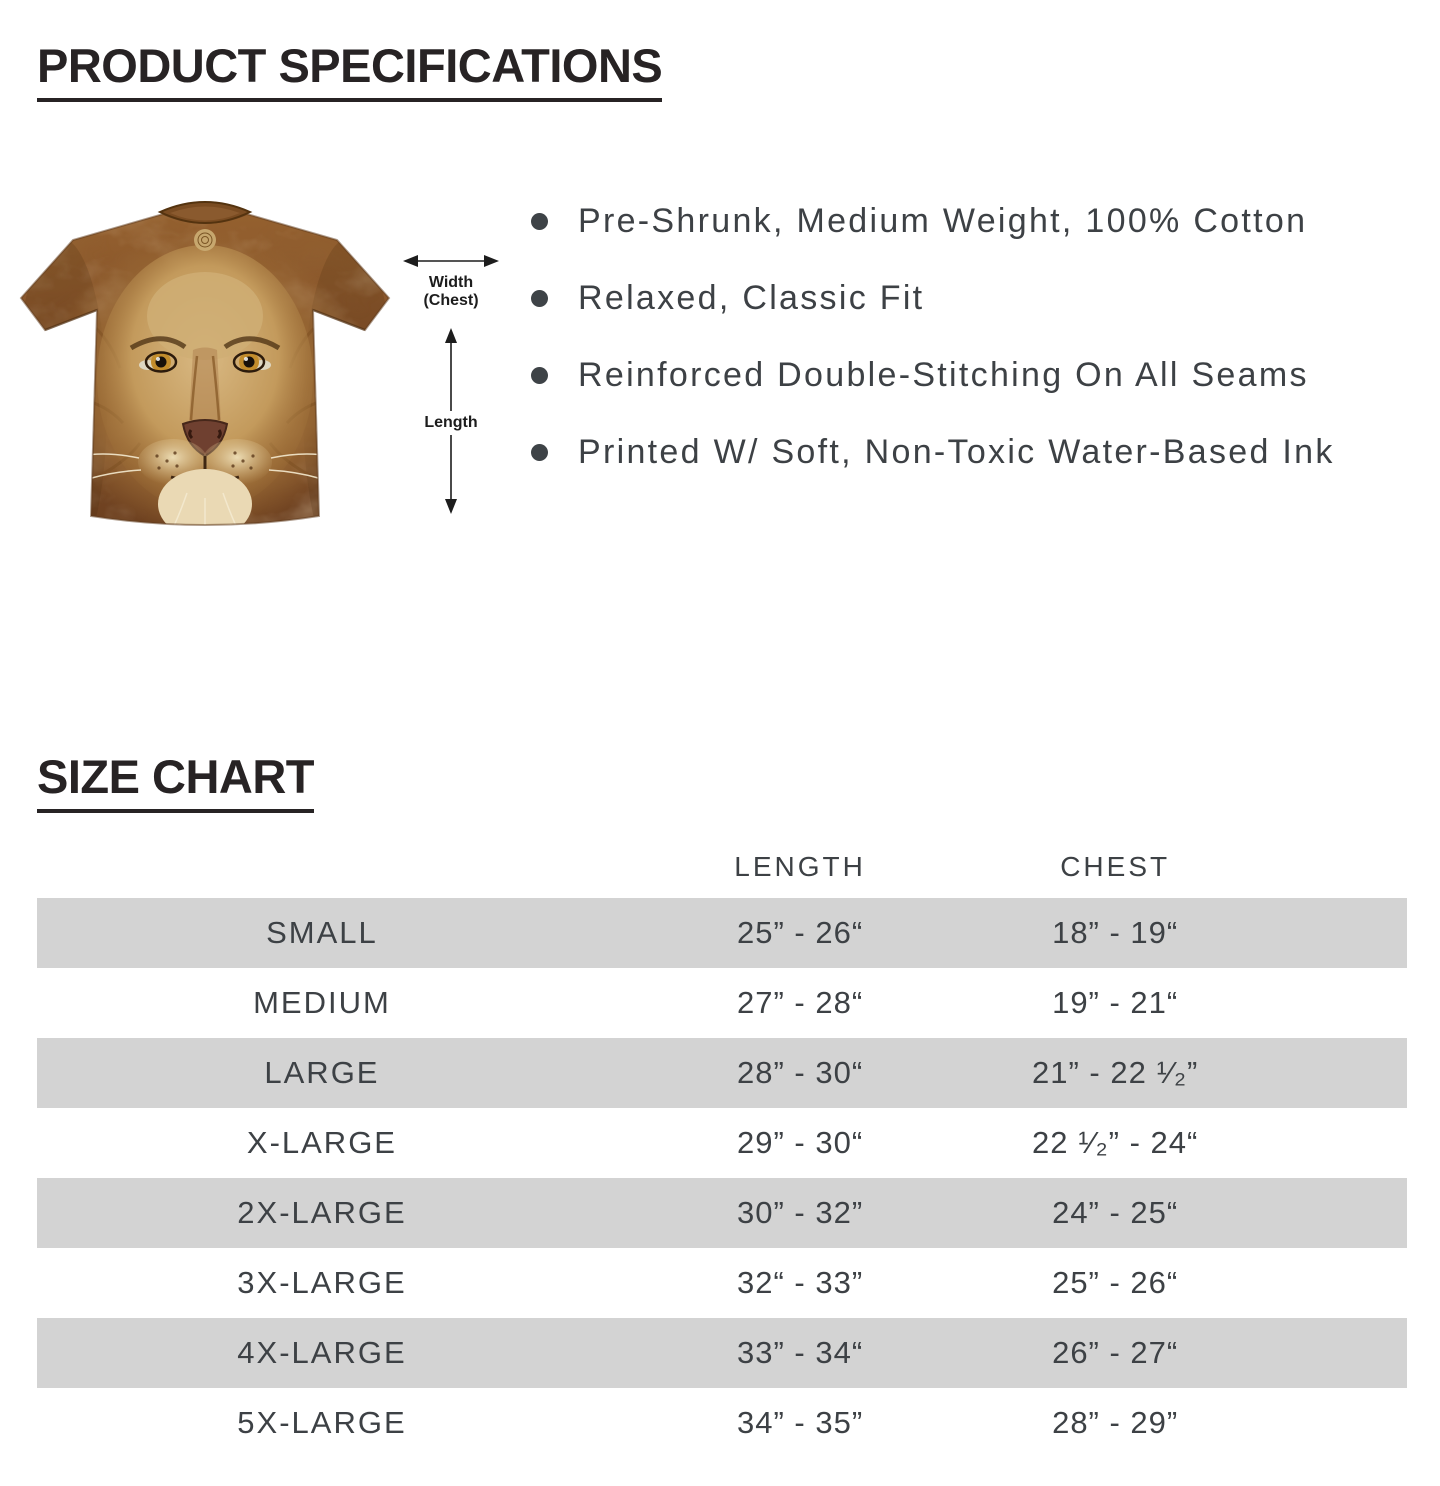 Image resolution: width=1440 pixels, height=1486 pixels. I want to click on size-chart-title: SIZE CHART, so click(176, 783).